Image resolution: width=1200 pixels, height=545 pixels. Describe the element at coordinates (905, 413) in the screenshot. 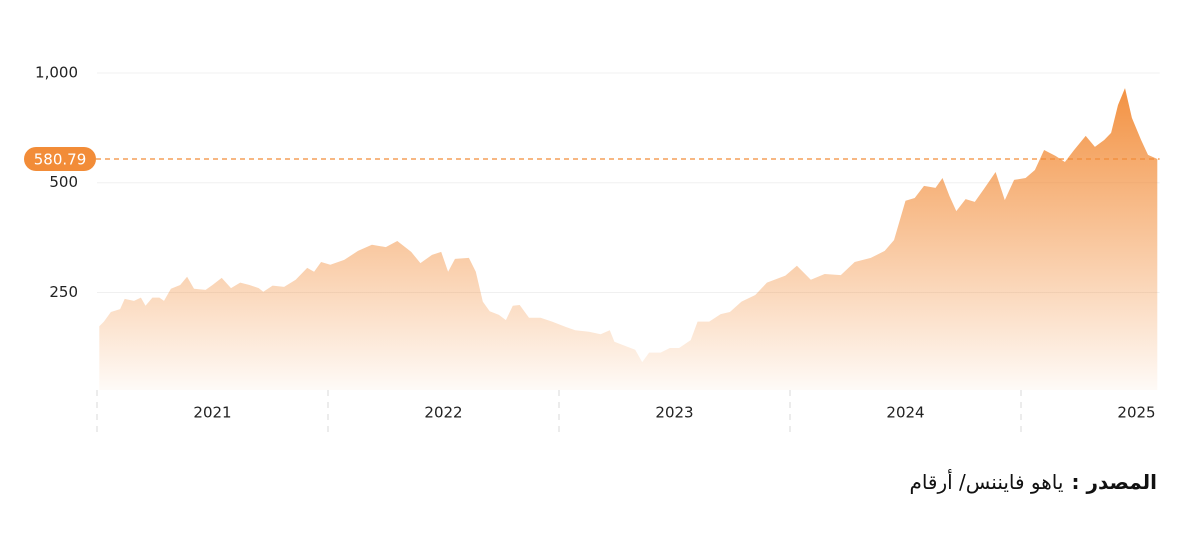

I see `x-tick-label: 2024` at that location.